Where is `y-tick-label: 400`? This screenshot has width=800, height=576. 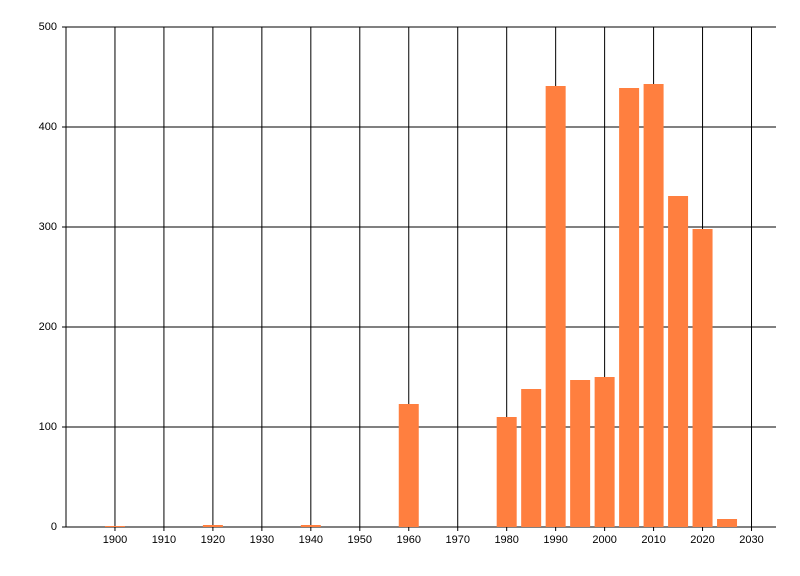
y-tick-label: 400 is located at coordinates (48, 127).